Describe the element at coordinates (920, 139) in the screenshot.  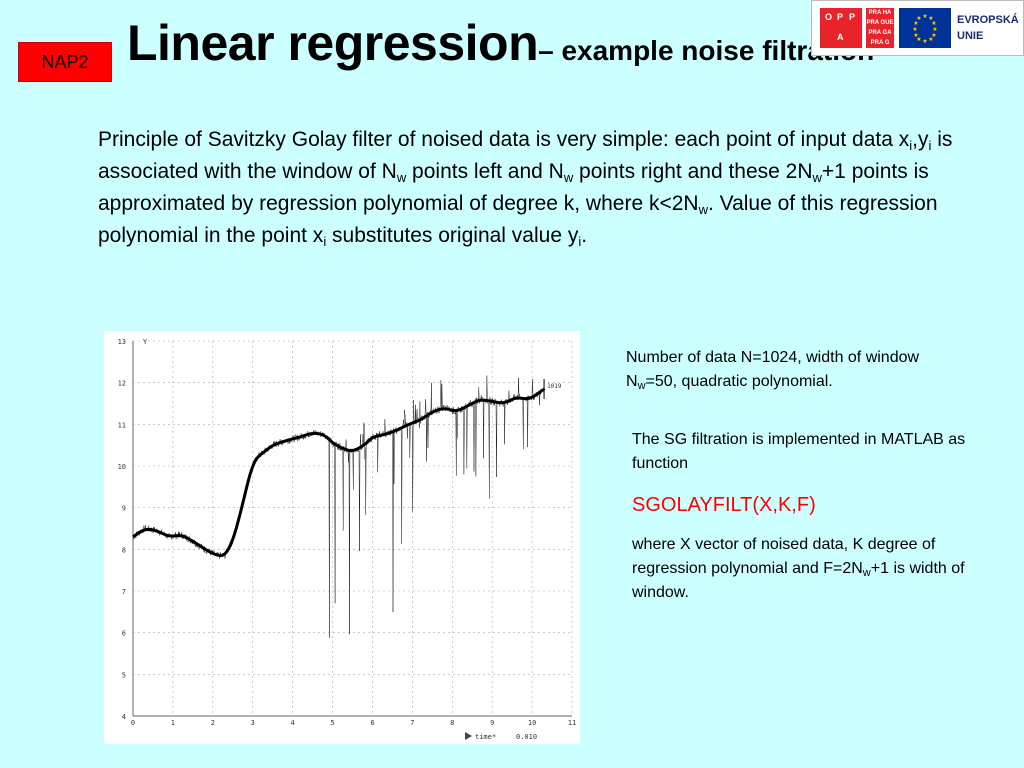
I see `para-text: ,y` at that location.